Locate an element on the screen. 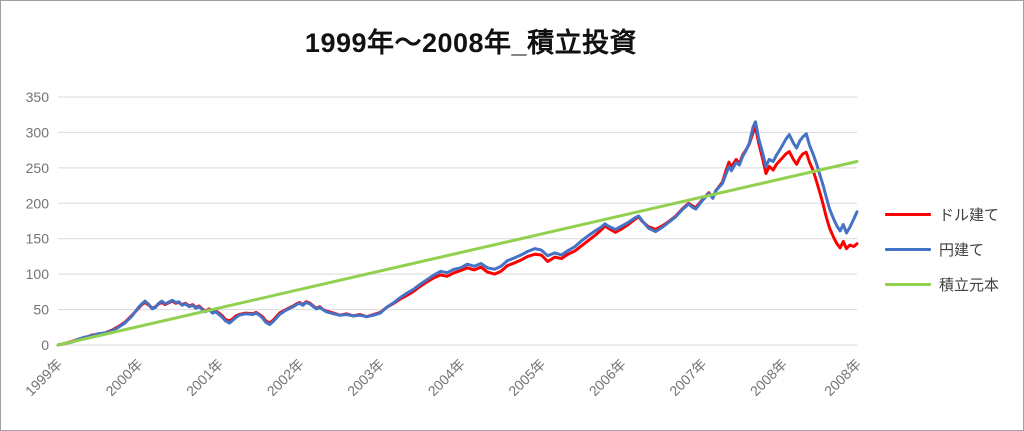 This screenshot has width=1024, height=431. chart-legend: ドル建て 円建て 積立元本 is located at coordinates (942, 249).